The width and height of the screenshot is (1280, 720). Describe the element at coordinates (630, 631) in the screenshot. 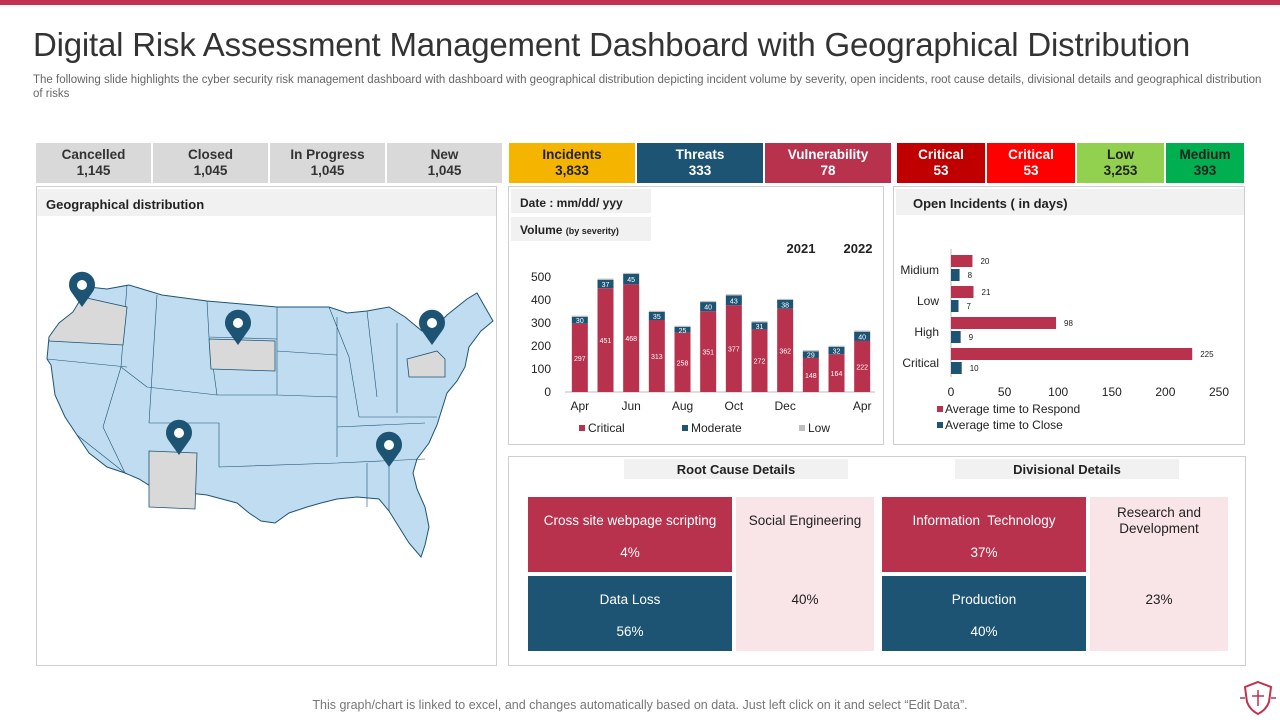

I see `root-cause-value: 56%` at that location.